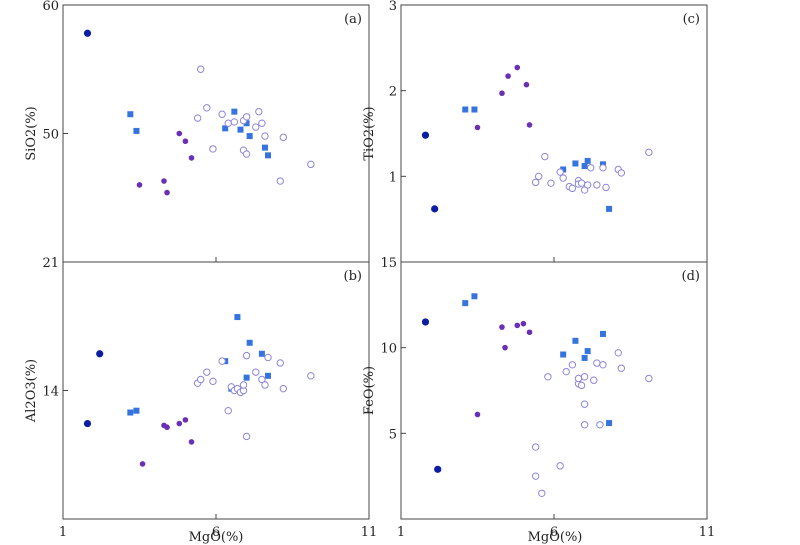  What do you see at coordinates (353, 276) in the screenshot?
I see `panel-label-b: (b)` at bounding box center [353, 276].